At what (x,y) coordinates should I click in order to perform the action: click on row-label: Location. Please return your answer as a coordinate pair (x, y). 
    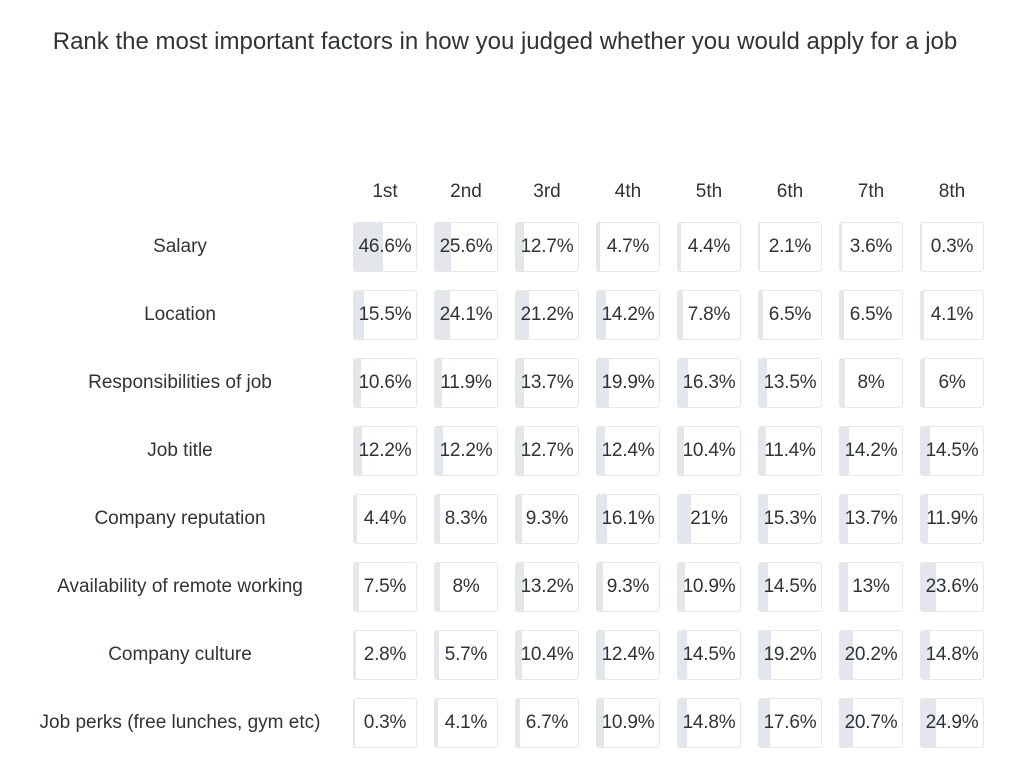
    Looking at the image, I should click on (180, 314).